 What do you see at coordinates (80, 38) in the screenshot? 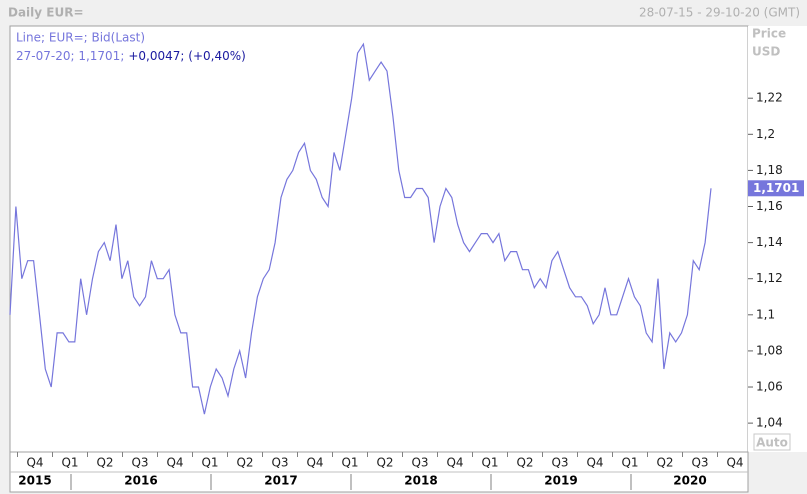
I see `legend-line: Line; EUR=; Bid(Last)` at bounding box center [80, 38].